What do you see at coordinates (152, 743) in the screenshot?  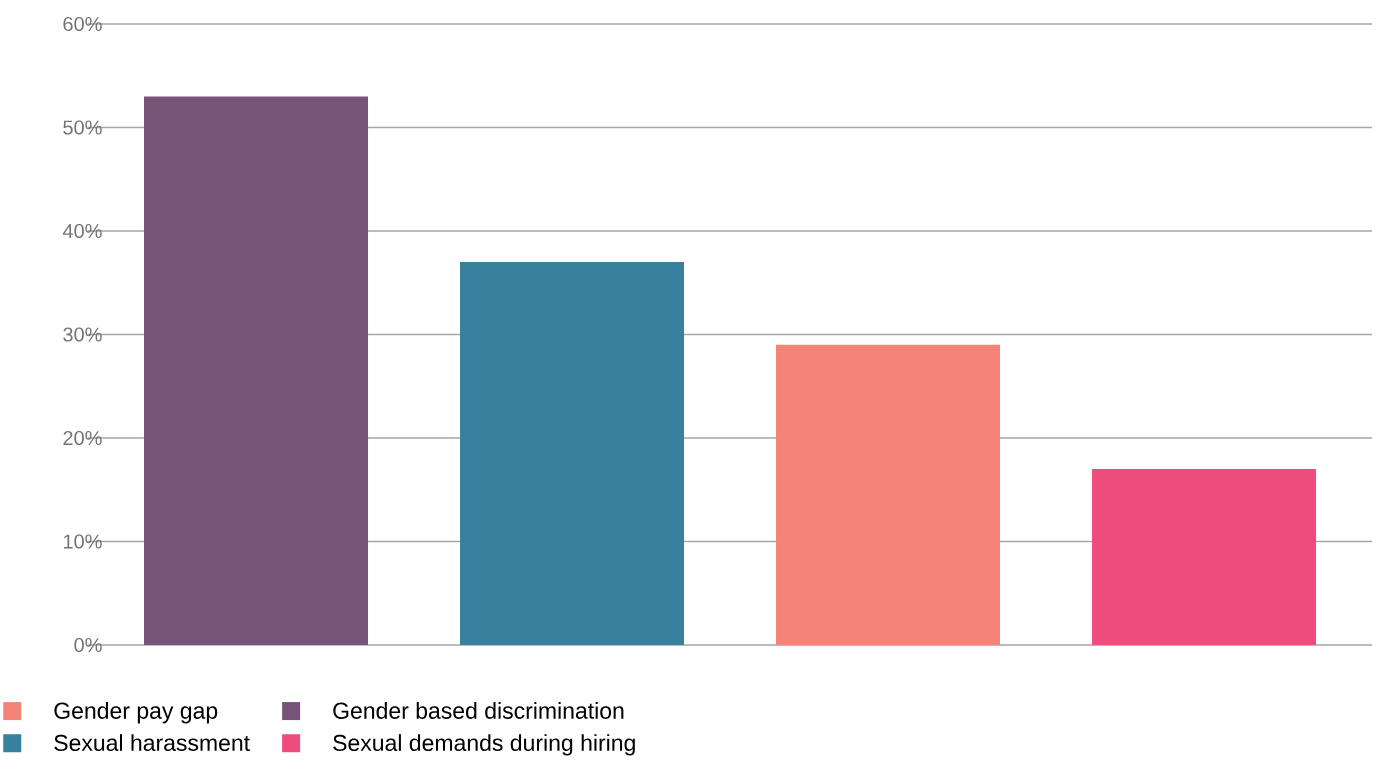 I see `legend-label: Sexual harassment` at bounding box center [152, 743].